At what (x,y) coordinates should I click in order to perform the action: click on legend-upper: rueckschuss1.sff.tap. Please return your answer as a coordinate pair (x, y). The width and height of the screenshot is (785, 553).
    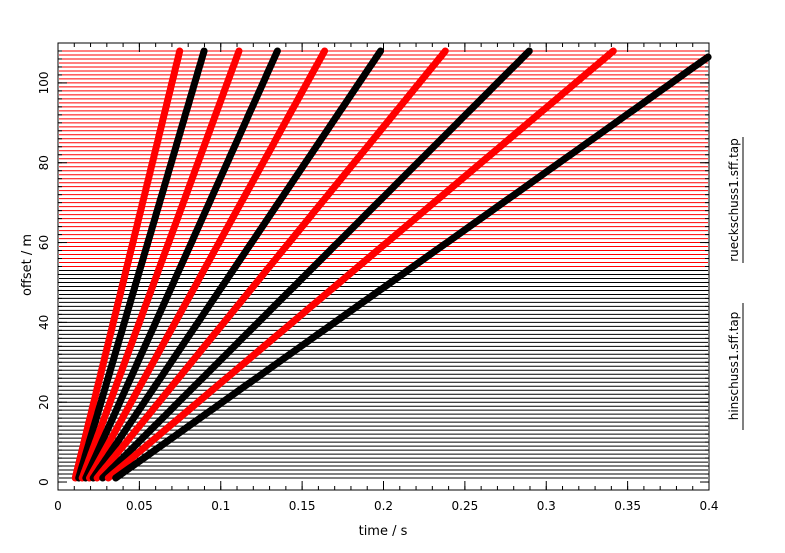
    Looking at the image, I should click on (735, 200).